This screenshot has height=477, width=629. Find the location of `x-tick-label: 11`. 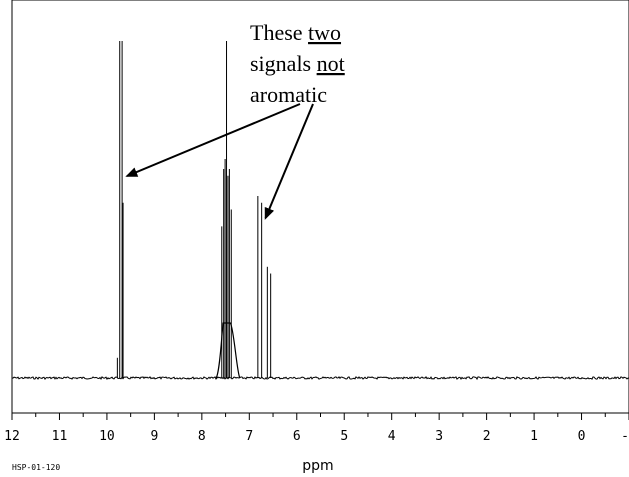

x-tick-label: 11 is located at coordinates (60, 436).